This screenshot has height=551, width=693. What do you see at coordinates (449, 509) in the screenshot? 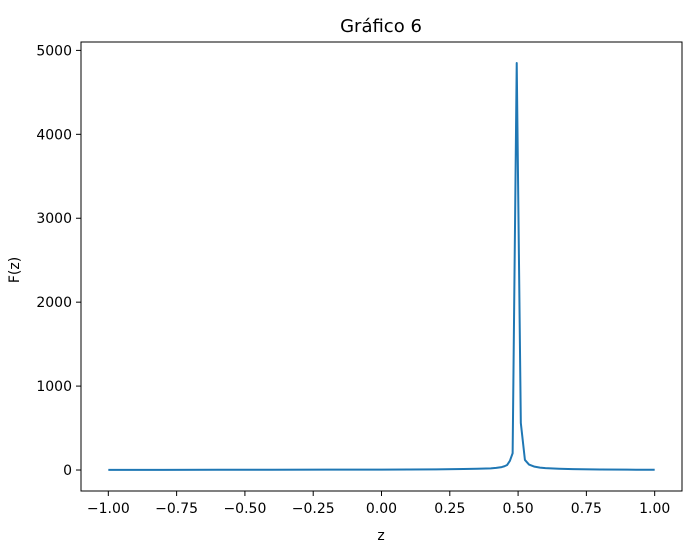
I see `x-tick-label: 0.25` at bounding box center [449, 509].